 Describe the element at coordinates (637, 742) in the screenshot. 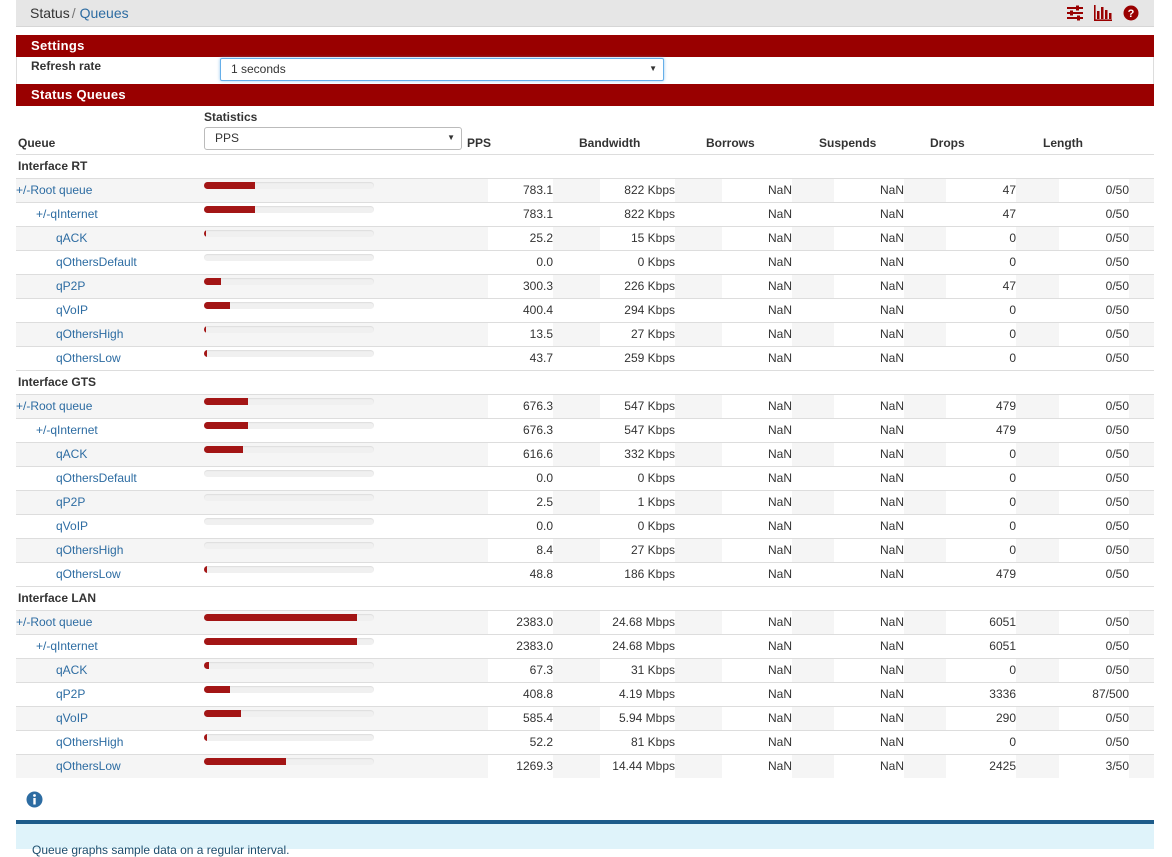

I see `cell-bandwidth: 81 Kbps` at that location.